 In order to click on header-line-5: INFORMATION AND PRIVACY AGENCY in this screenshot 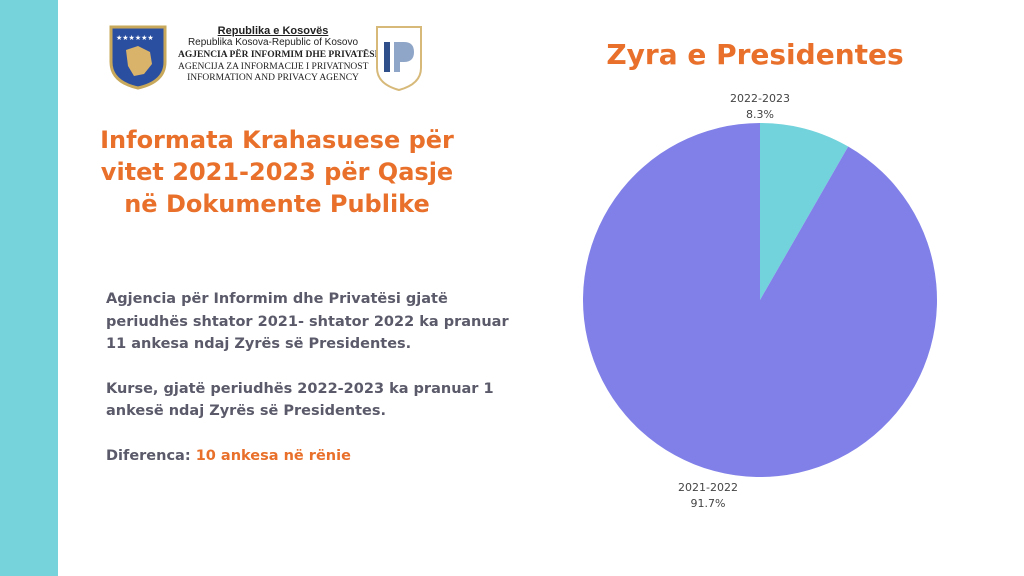, I will do `click(273, 78)`.